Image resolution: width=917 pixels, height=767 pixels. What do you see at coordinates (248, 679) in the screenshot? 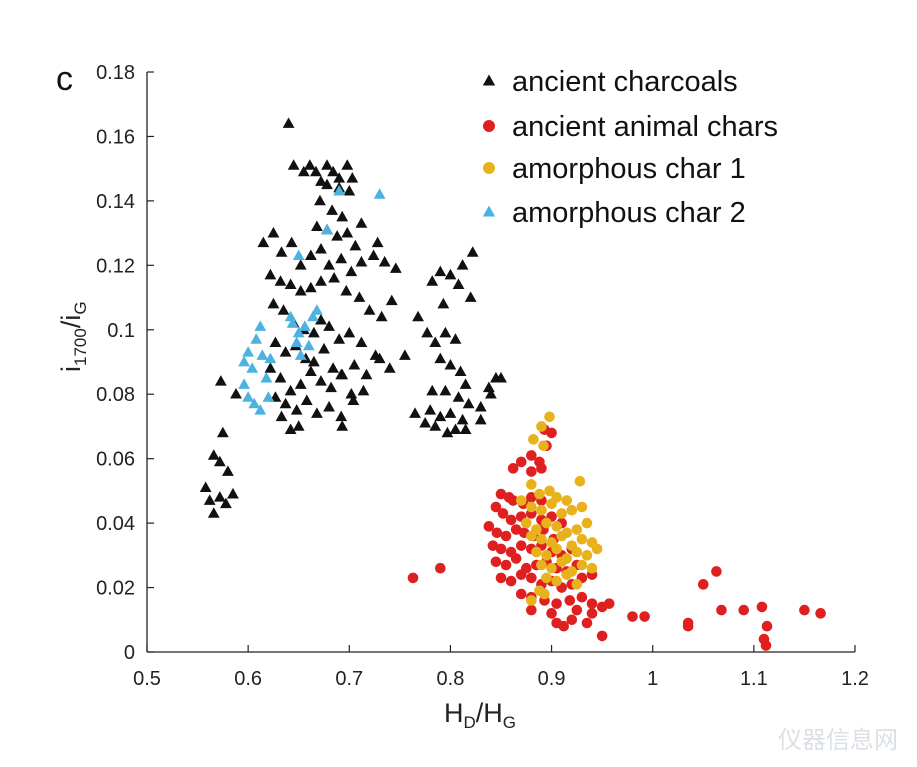
I see `x-tick-label: 0.6` at bounding box center [248, 679].